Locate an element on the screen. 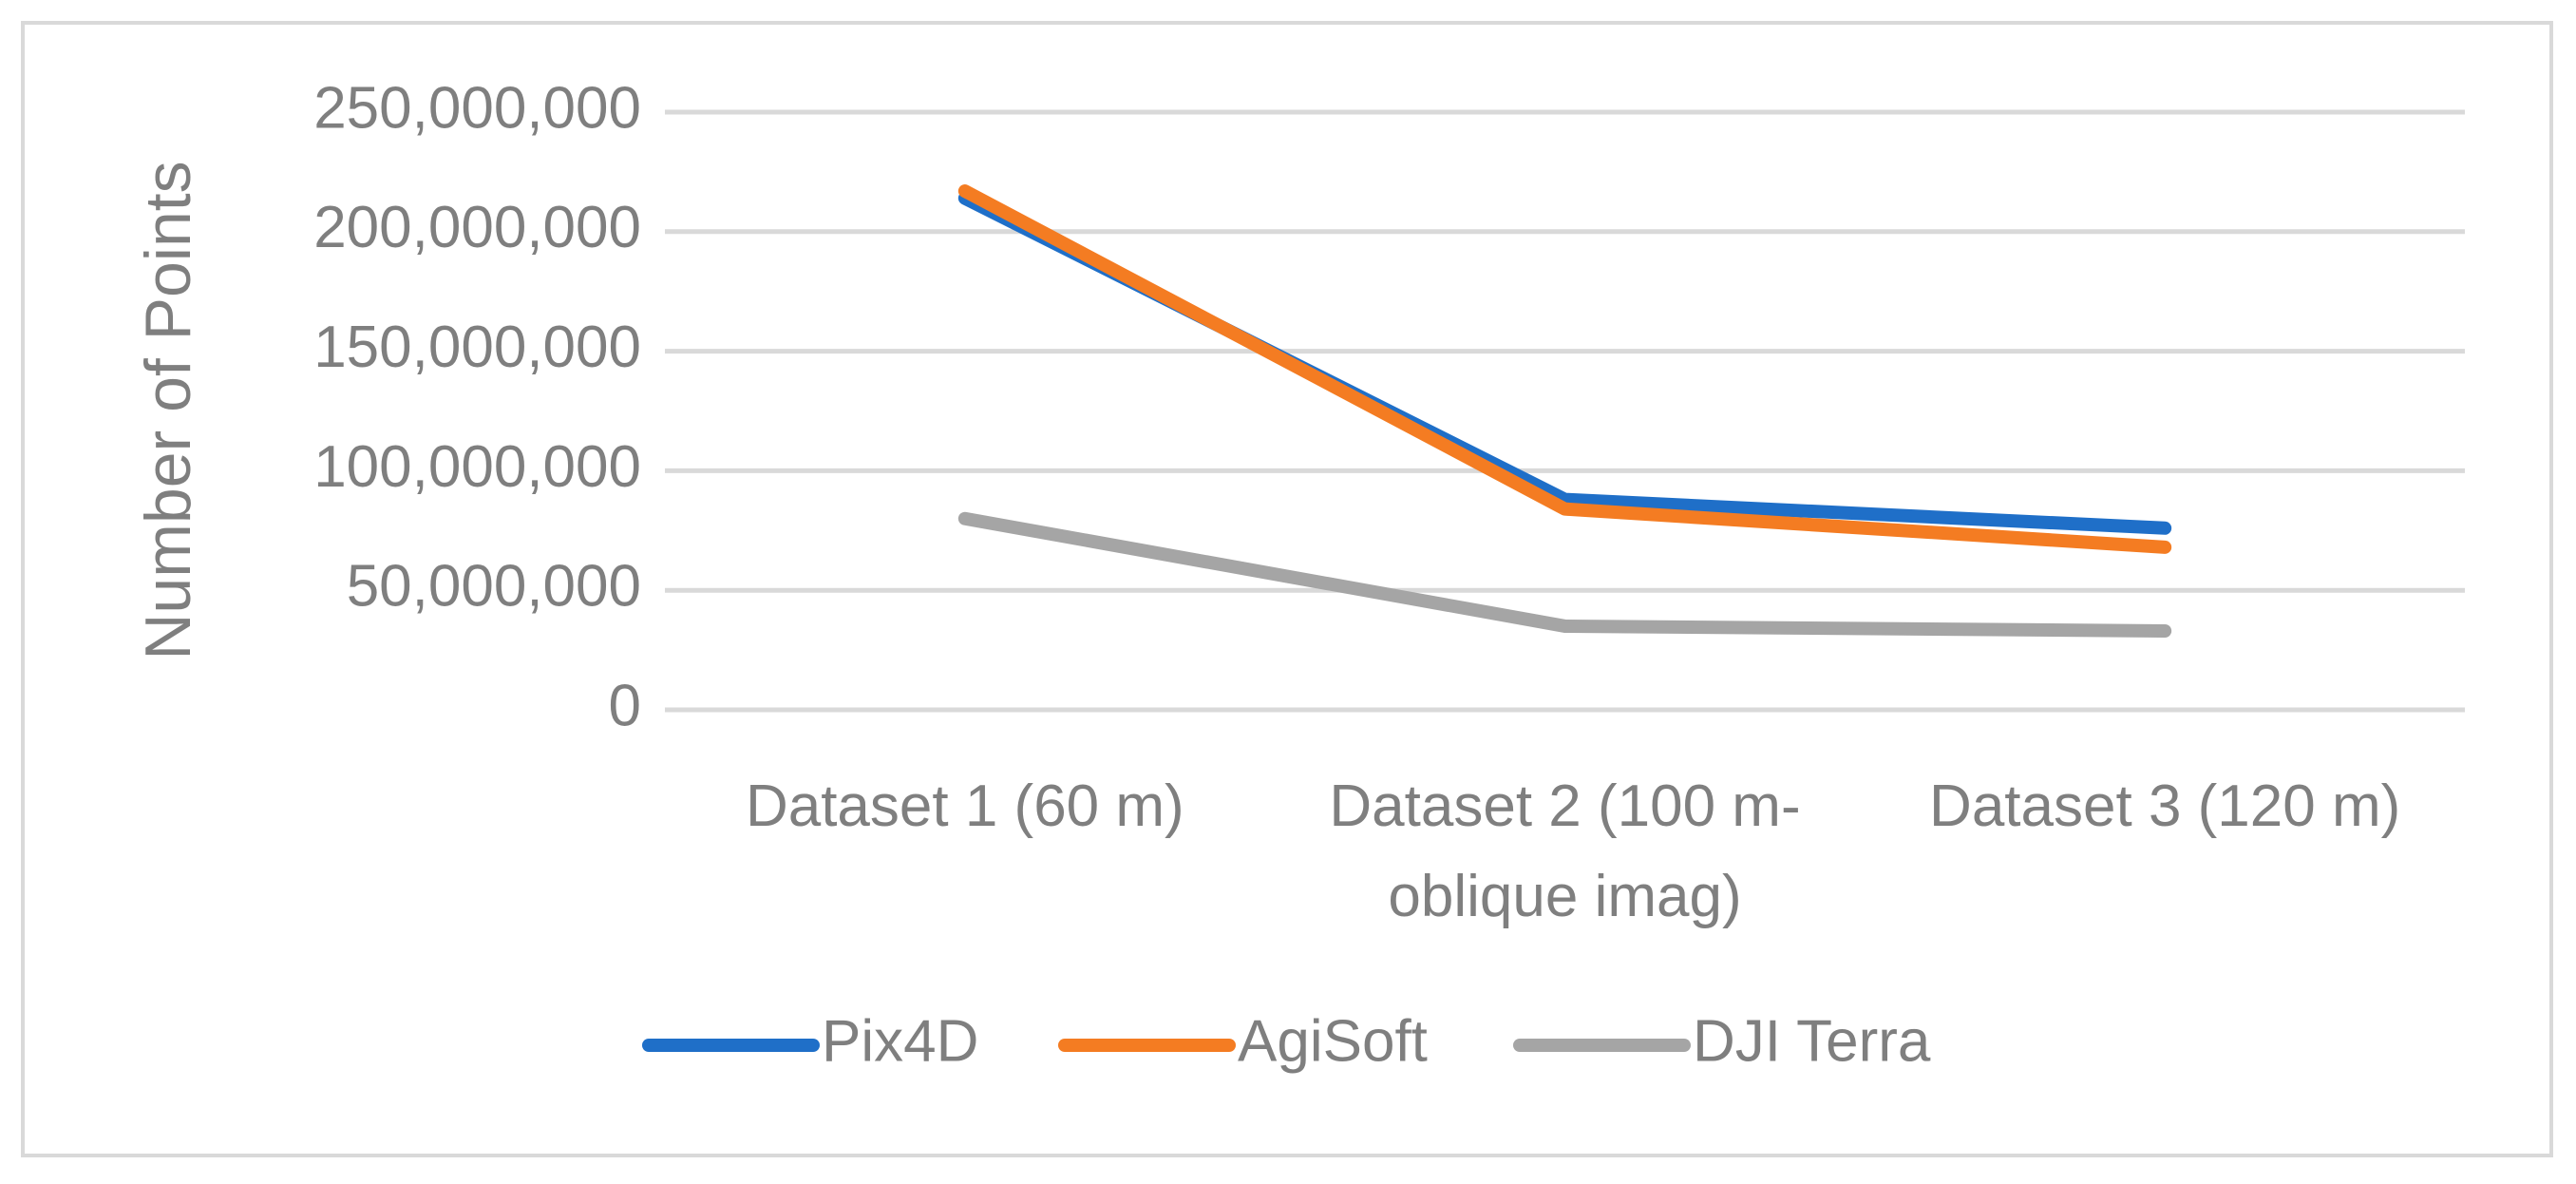 The height and width of the screenshot is (1184, 2576). y-tick-label: 50,000,000 is located at coordinates (494, 587).